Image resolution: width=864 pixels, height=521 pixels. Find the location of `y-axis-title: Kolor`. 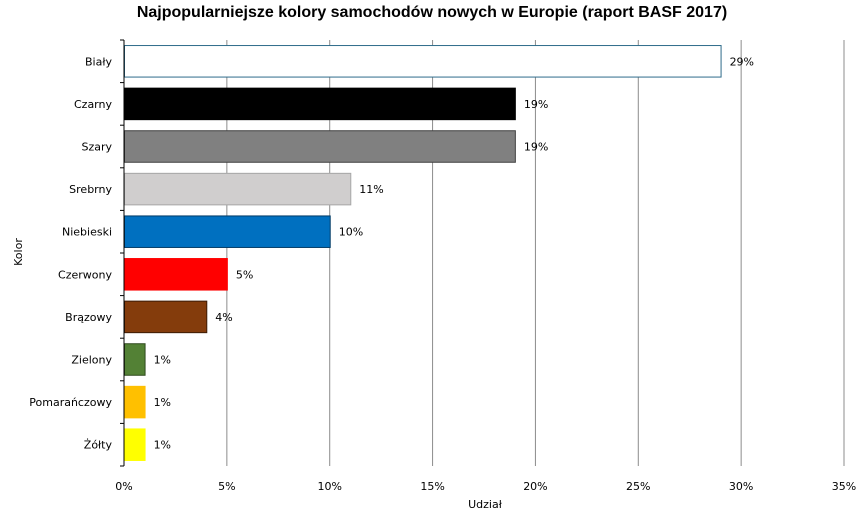

y-axis-title: Kolor is located at coordinates (18, 252).